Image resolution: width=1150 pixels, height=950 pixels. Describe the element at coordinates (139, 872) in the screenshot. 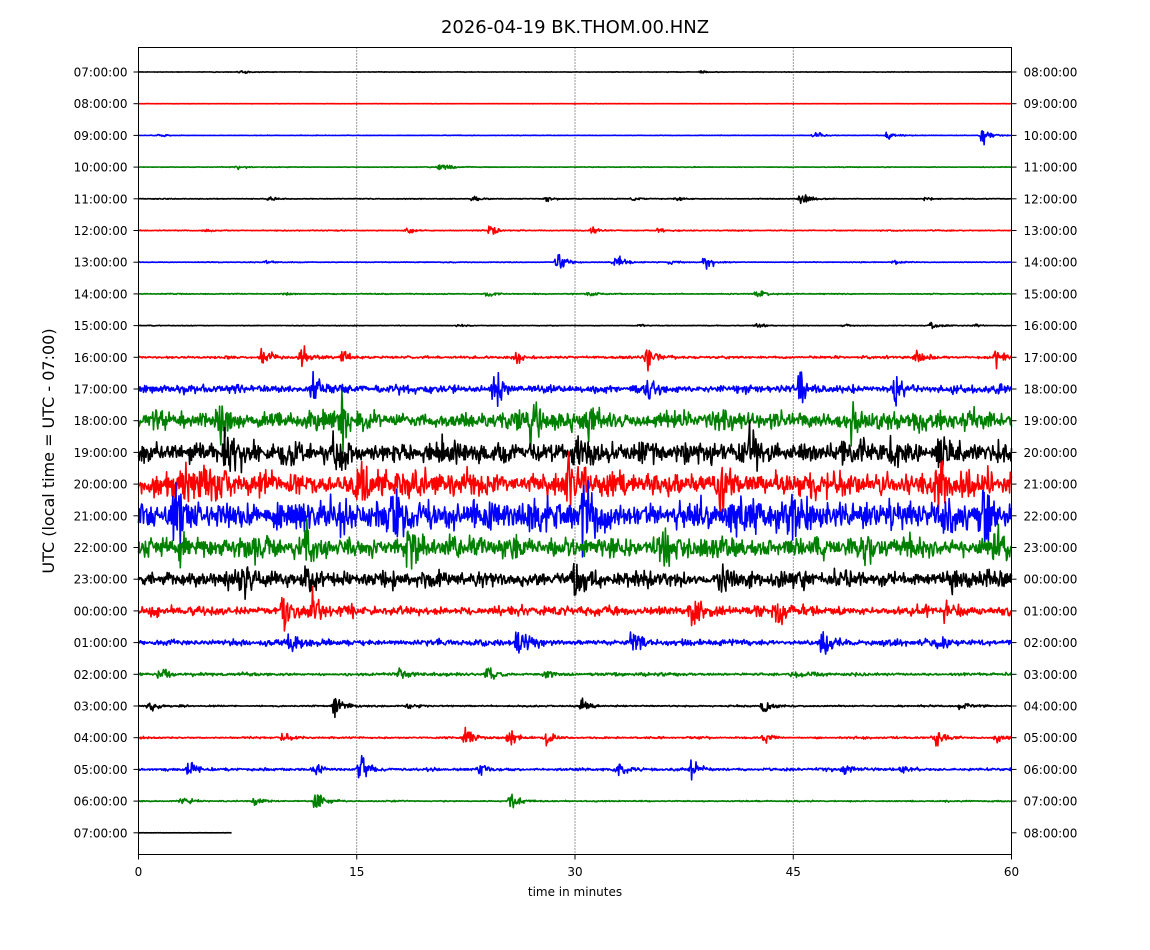

I see `x-tick-label-0: 0` at that location.